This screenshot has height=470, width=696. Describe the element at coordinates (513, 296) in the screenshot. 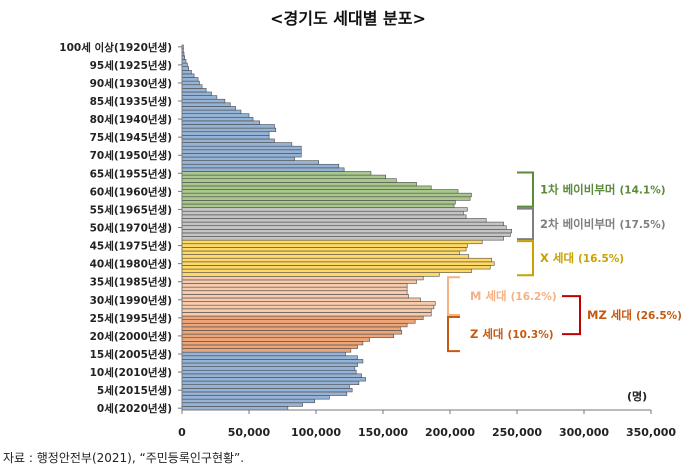

I see `annotation-label-3: M 세대 (16.2%)` at that location.